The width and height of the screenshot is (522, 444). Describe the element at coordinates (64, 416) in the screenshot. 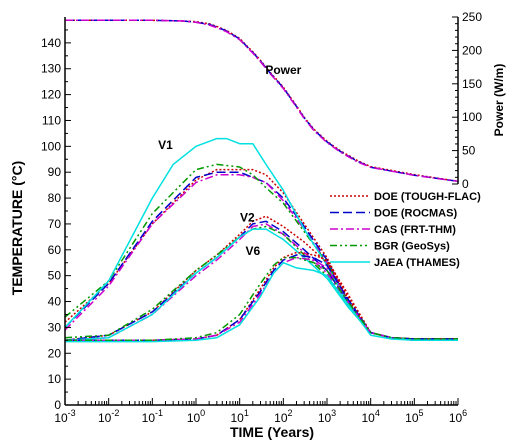

I see `x-tick-label: 10⁻³` at that location.